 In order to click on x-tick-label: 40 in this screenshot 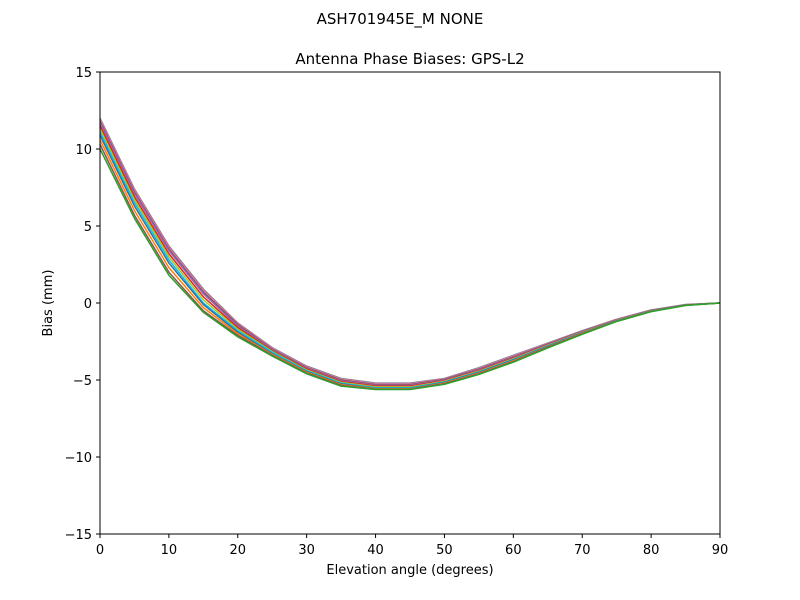, I will do `click(375, 550)`.